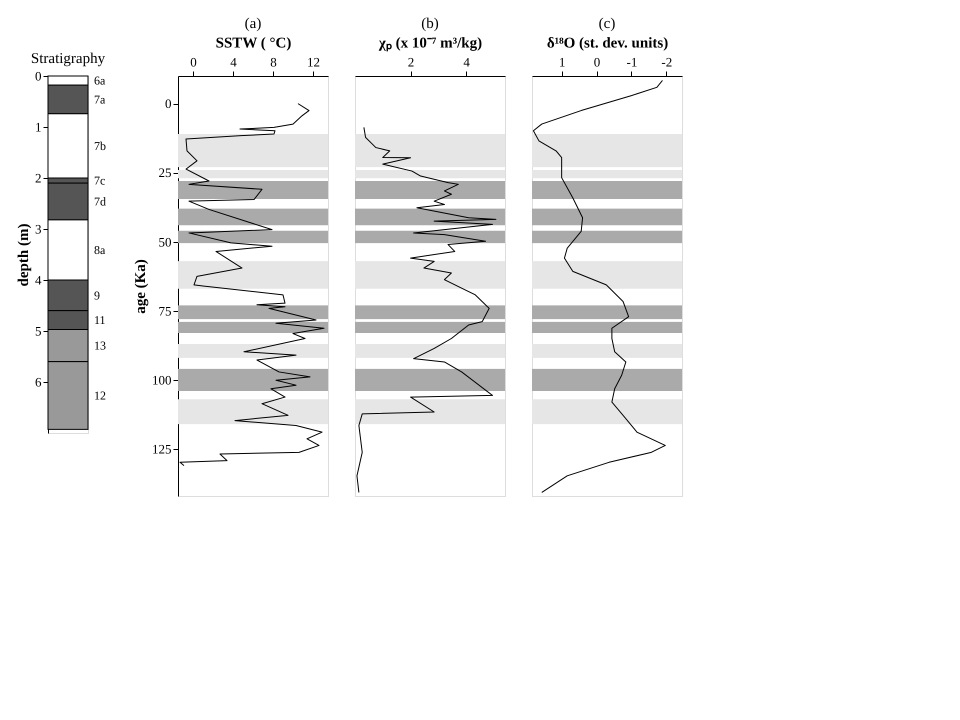  Describe the element at coordinates (100, 181) in the screenshot. I see `series-label: 7c` at that location.